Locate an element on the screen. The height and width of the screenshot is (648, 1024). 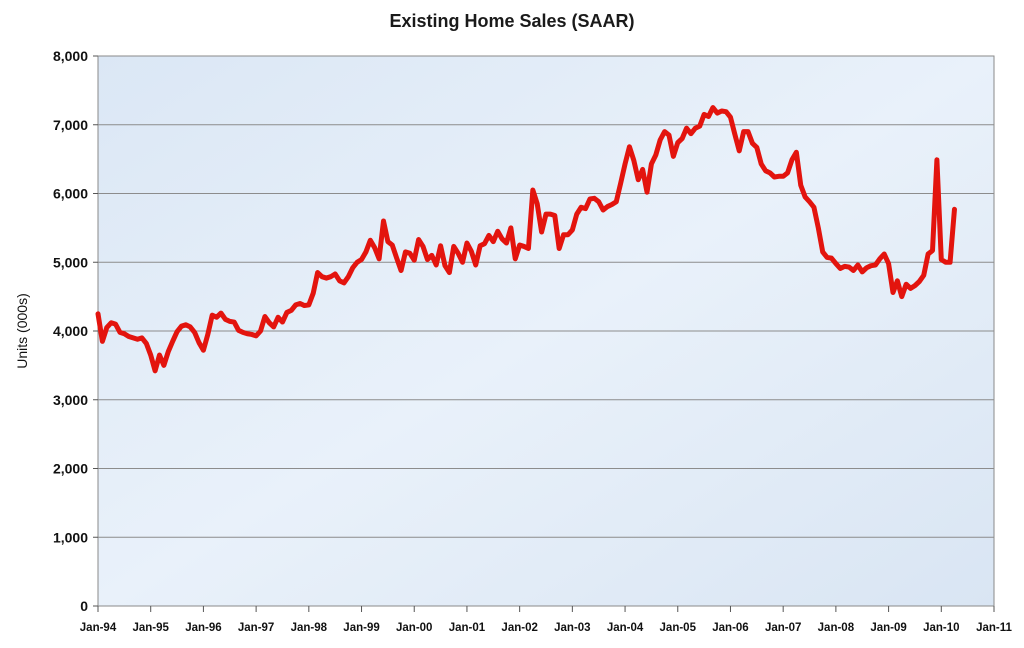
y-tick-label: 7,000 is located at coordinates (70, 125).